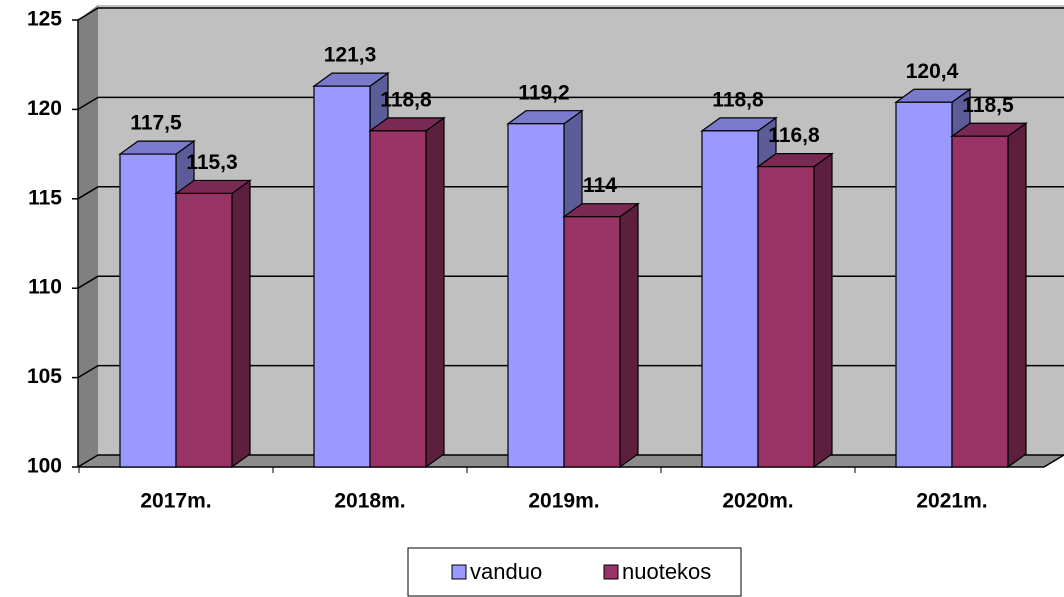 This screenshot has width=1064, height=597. I want to click on value-label: 119,2, so click(543, 92).